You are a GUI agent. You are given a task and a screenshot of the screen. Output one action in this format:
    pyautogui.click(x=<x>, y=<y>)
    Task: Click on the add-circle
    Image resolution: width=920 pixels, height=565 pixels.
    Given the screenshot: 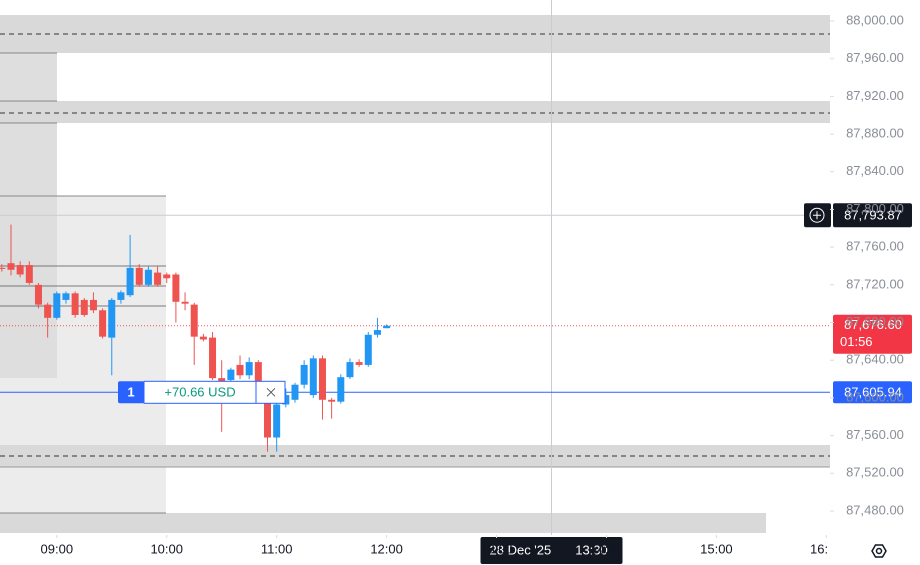 What is the action you would take?
    pyautogui.click(x=817, y=215)
    